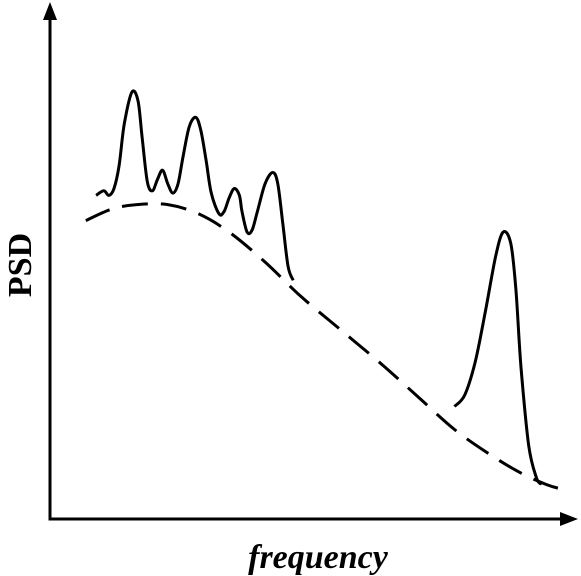  I want to click on y-axis-arrow-icon, so click(50, 11).